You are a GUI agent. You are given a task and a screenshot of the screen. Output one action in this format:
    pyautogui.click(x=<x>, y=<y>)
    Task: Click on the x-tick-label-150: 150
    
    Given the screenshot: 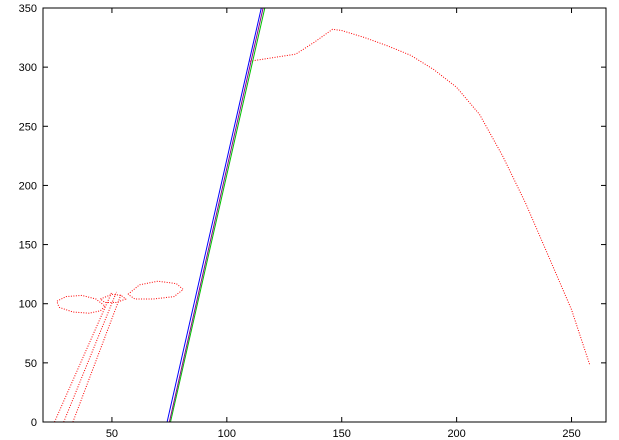 What is the action you would take?
    pyautogui.click(x=342, y=434)
    